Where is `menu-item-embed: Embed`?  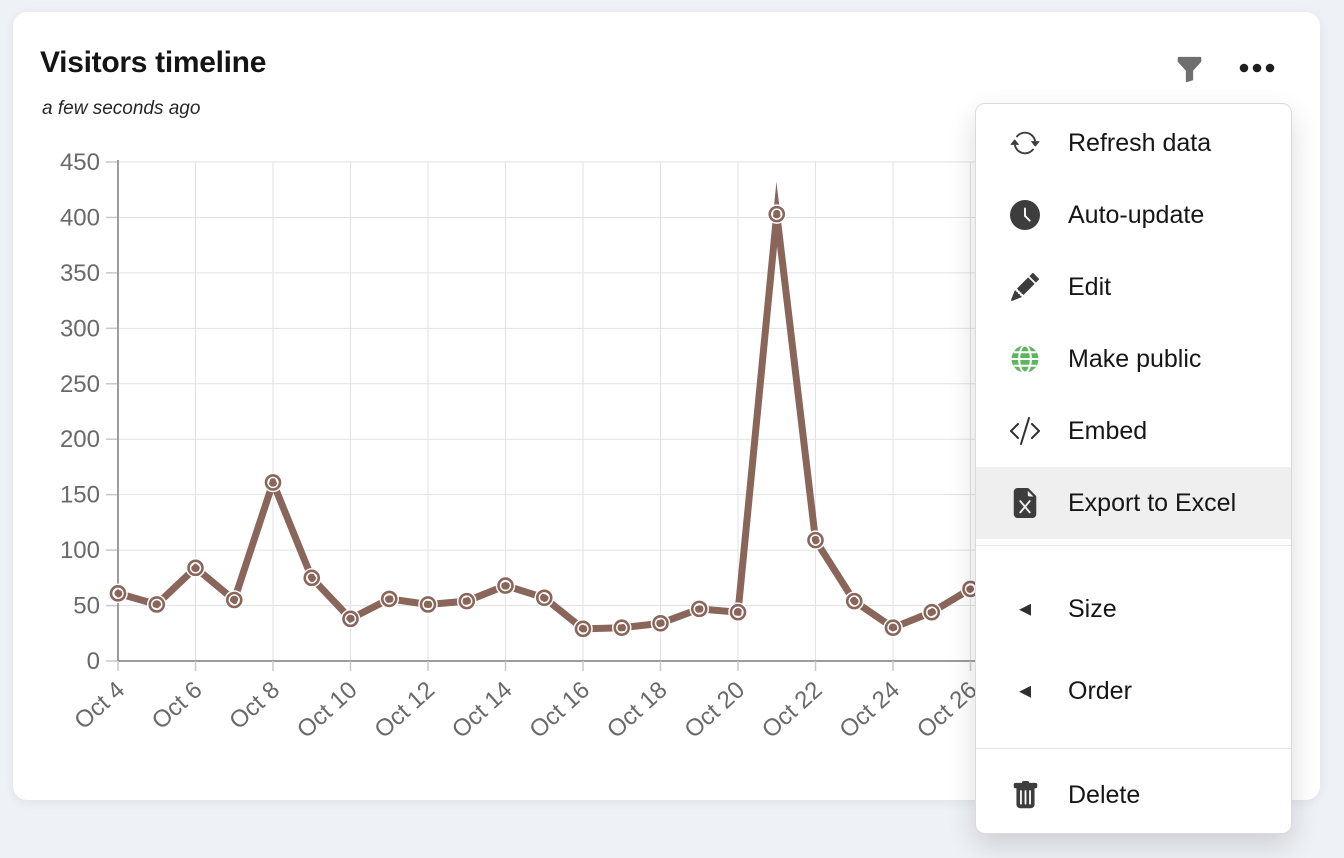 menu-item-embed: Embed is located at coordinates (1133, 431).